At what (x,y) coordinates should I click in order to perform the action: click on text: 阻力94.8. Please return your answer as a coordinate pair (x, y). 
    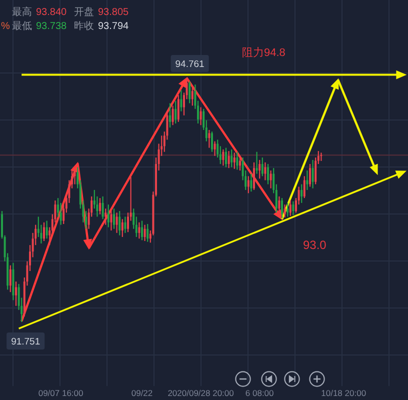
    Looking at the image, I should click on (264, 52).